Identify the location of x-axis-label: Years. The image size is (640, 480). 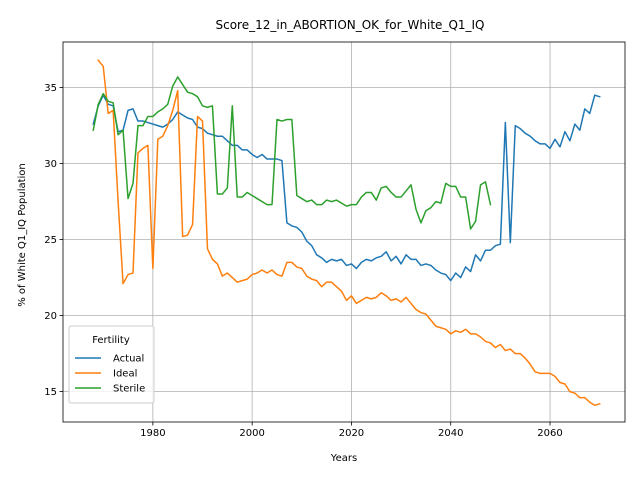
(343, 458).